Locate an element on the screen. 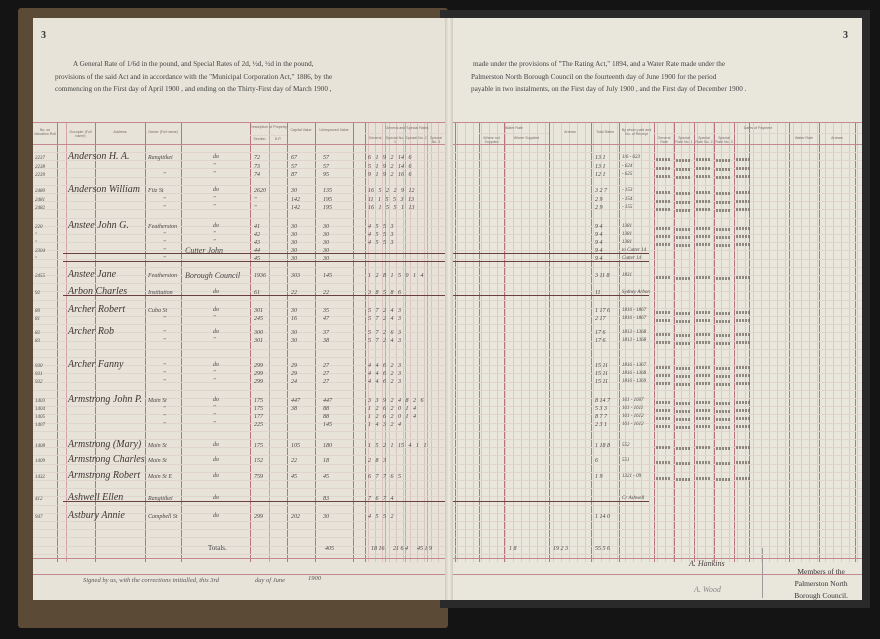 This screenshot has height=639, width=880. rates-values: 5 7 2 4 3 is located at coordinates (384, 311).